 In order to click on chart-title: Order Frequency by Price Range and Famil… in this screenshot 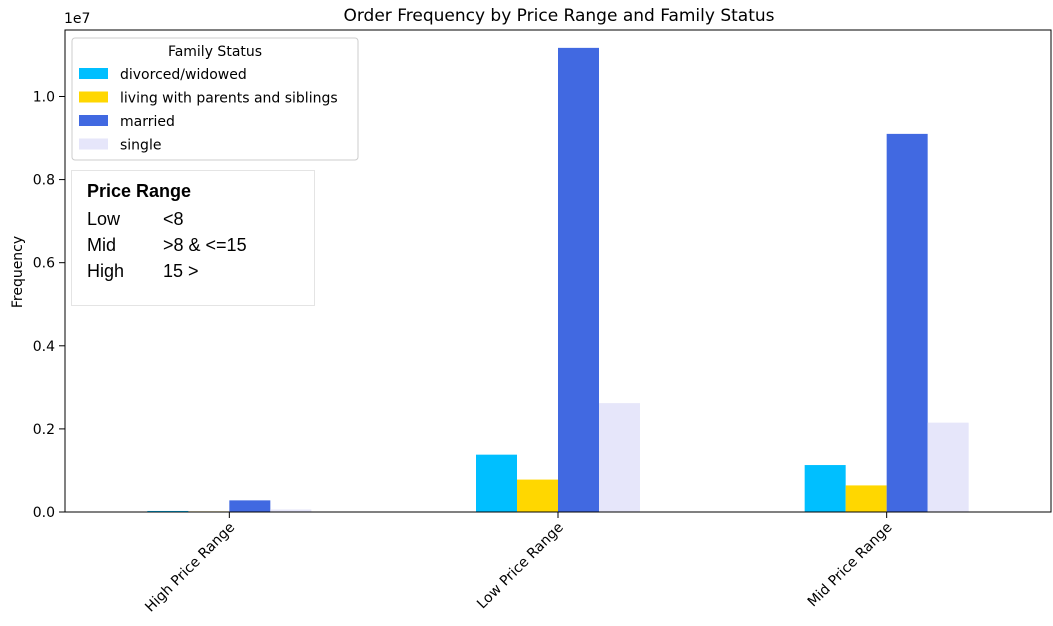, I will do `click(558, 16)`.